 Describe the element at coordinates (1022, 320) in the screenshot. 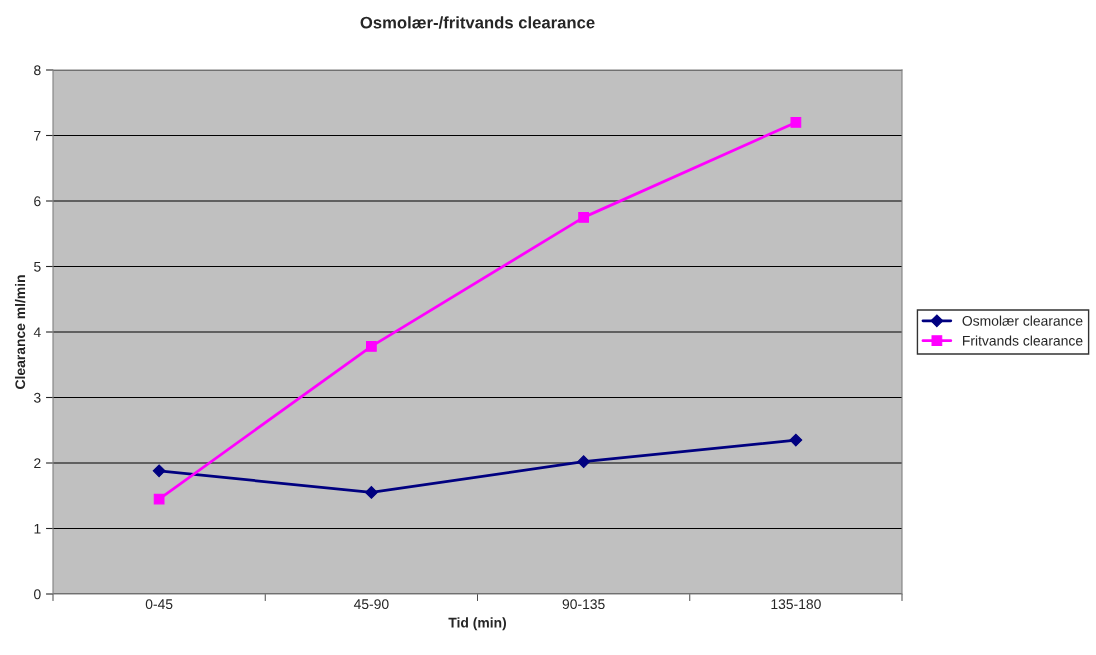

I see `legend-label: Osmolær clearance` at that location.